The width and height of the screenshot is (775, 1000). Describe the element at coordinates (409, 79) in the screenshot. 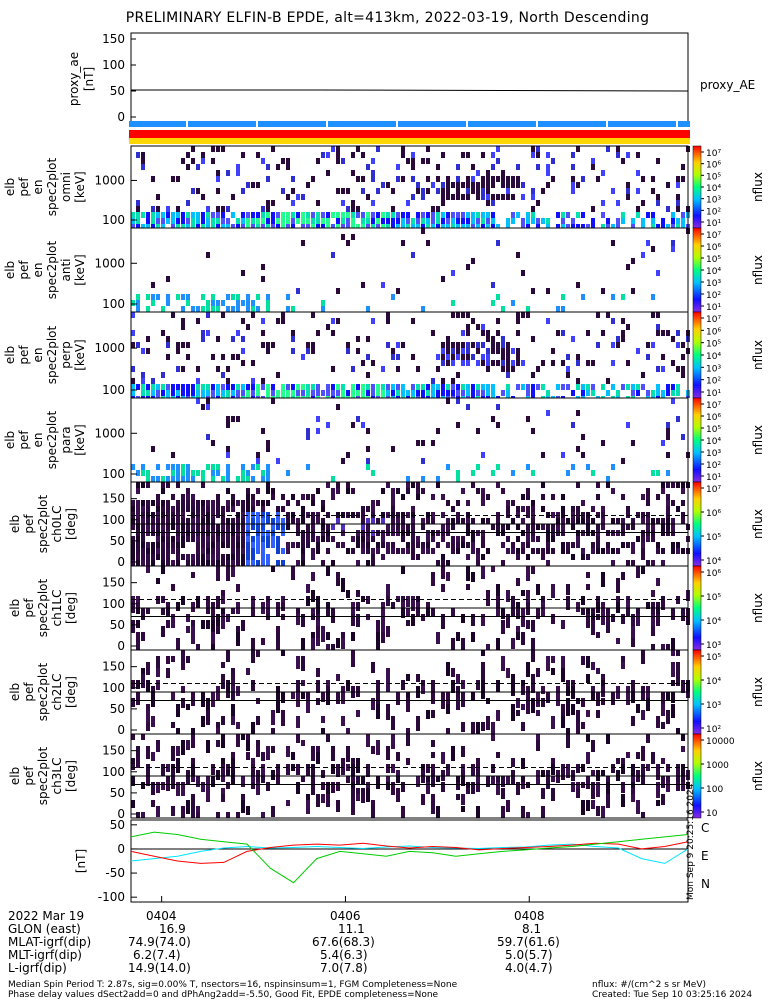

I see `proxy-ae-frame` at that location.